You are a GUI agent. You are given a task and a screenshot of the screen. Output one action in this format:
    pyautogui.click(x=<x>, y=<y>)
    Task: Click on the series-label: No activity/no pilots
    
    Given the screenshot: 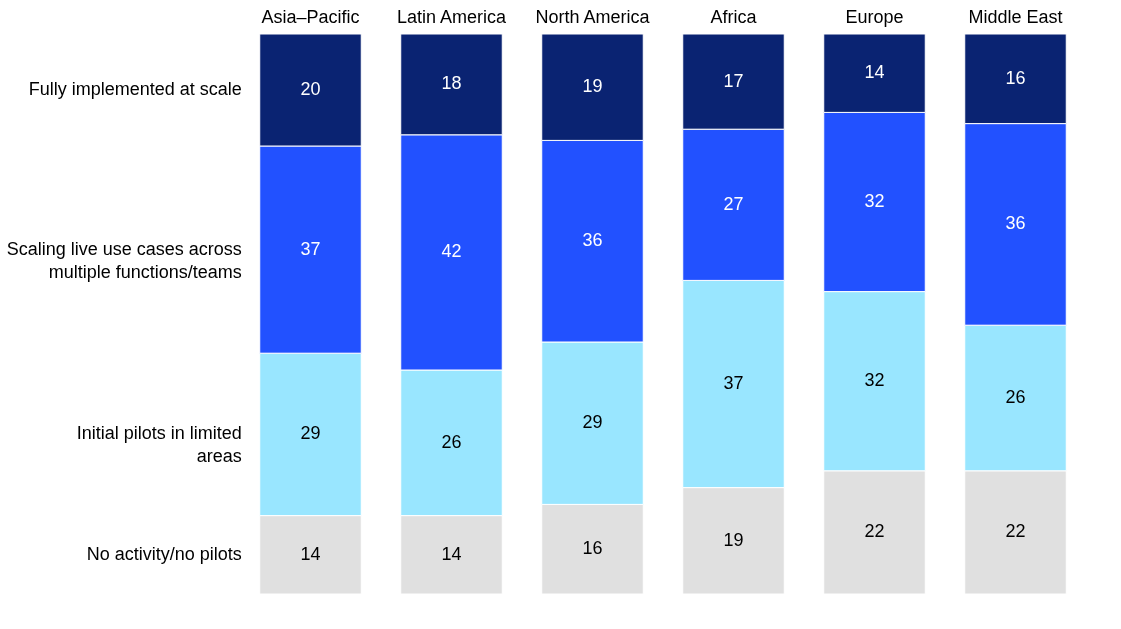 What is the action you would take?
    pyautogui.click(x=164, y=553)
    